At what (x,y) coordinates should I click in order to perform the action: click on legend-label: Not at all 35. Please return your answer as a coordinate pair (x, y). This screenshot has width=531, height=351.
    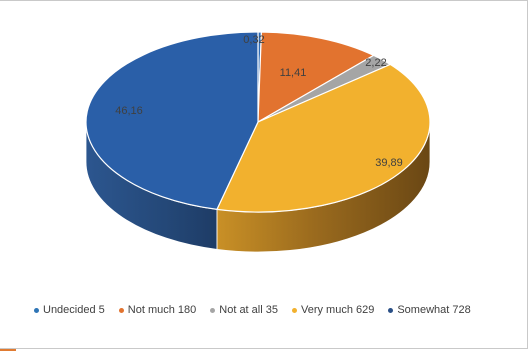
    Looking at the image, I should click on (248, 310).